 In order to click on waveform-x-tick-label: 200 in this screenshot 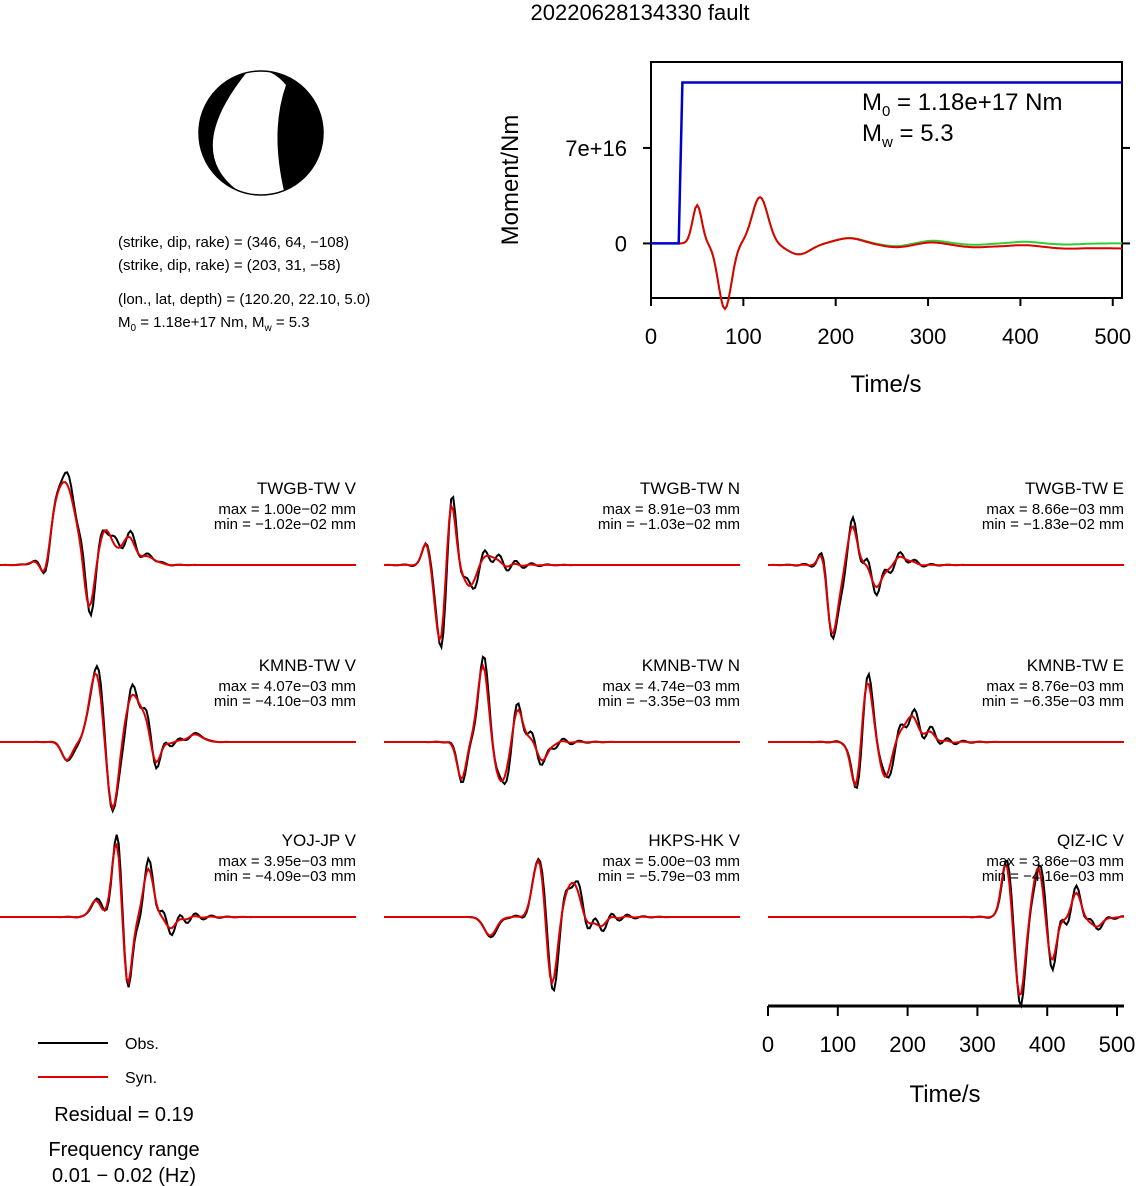, I will do `click(907, 1044)`.